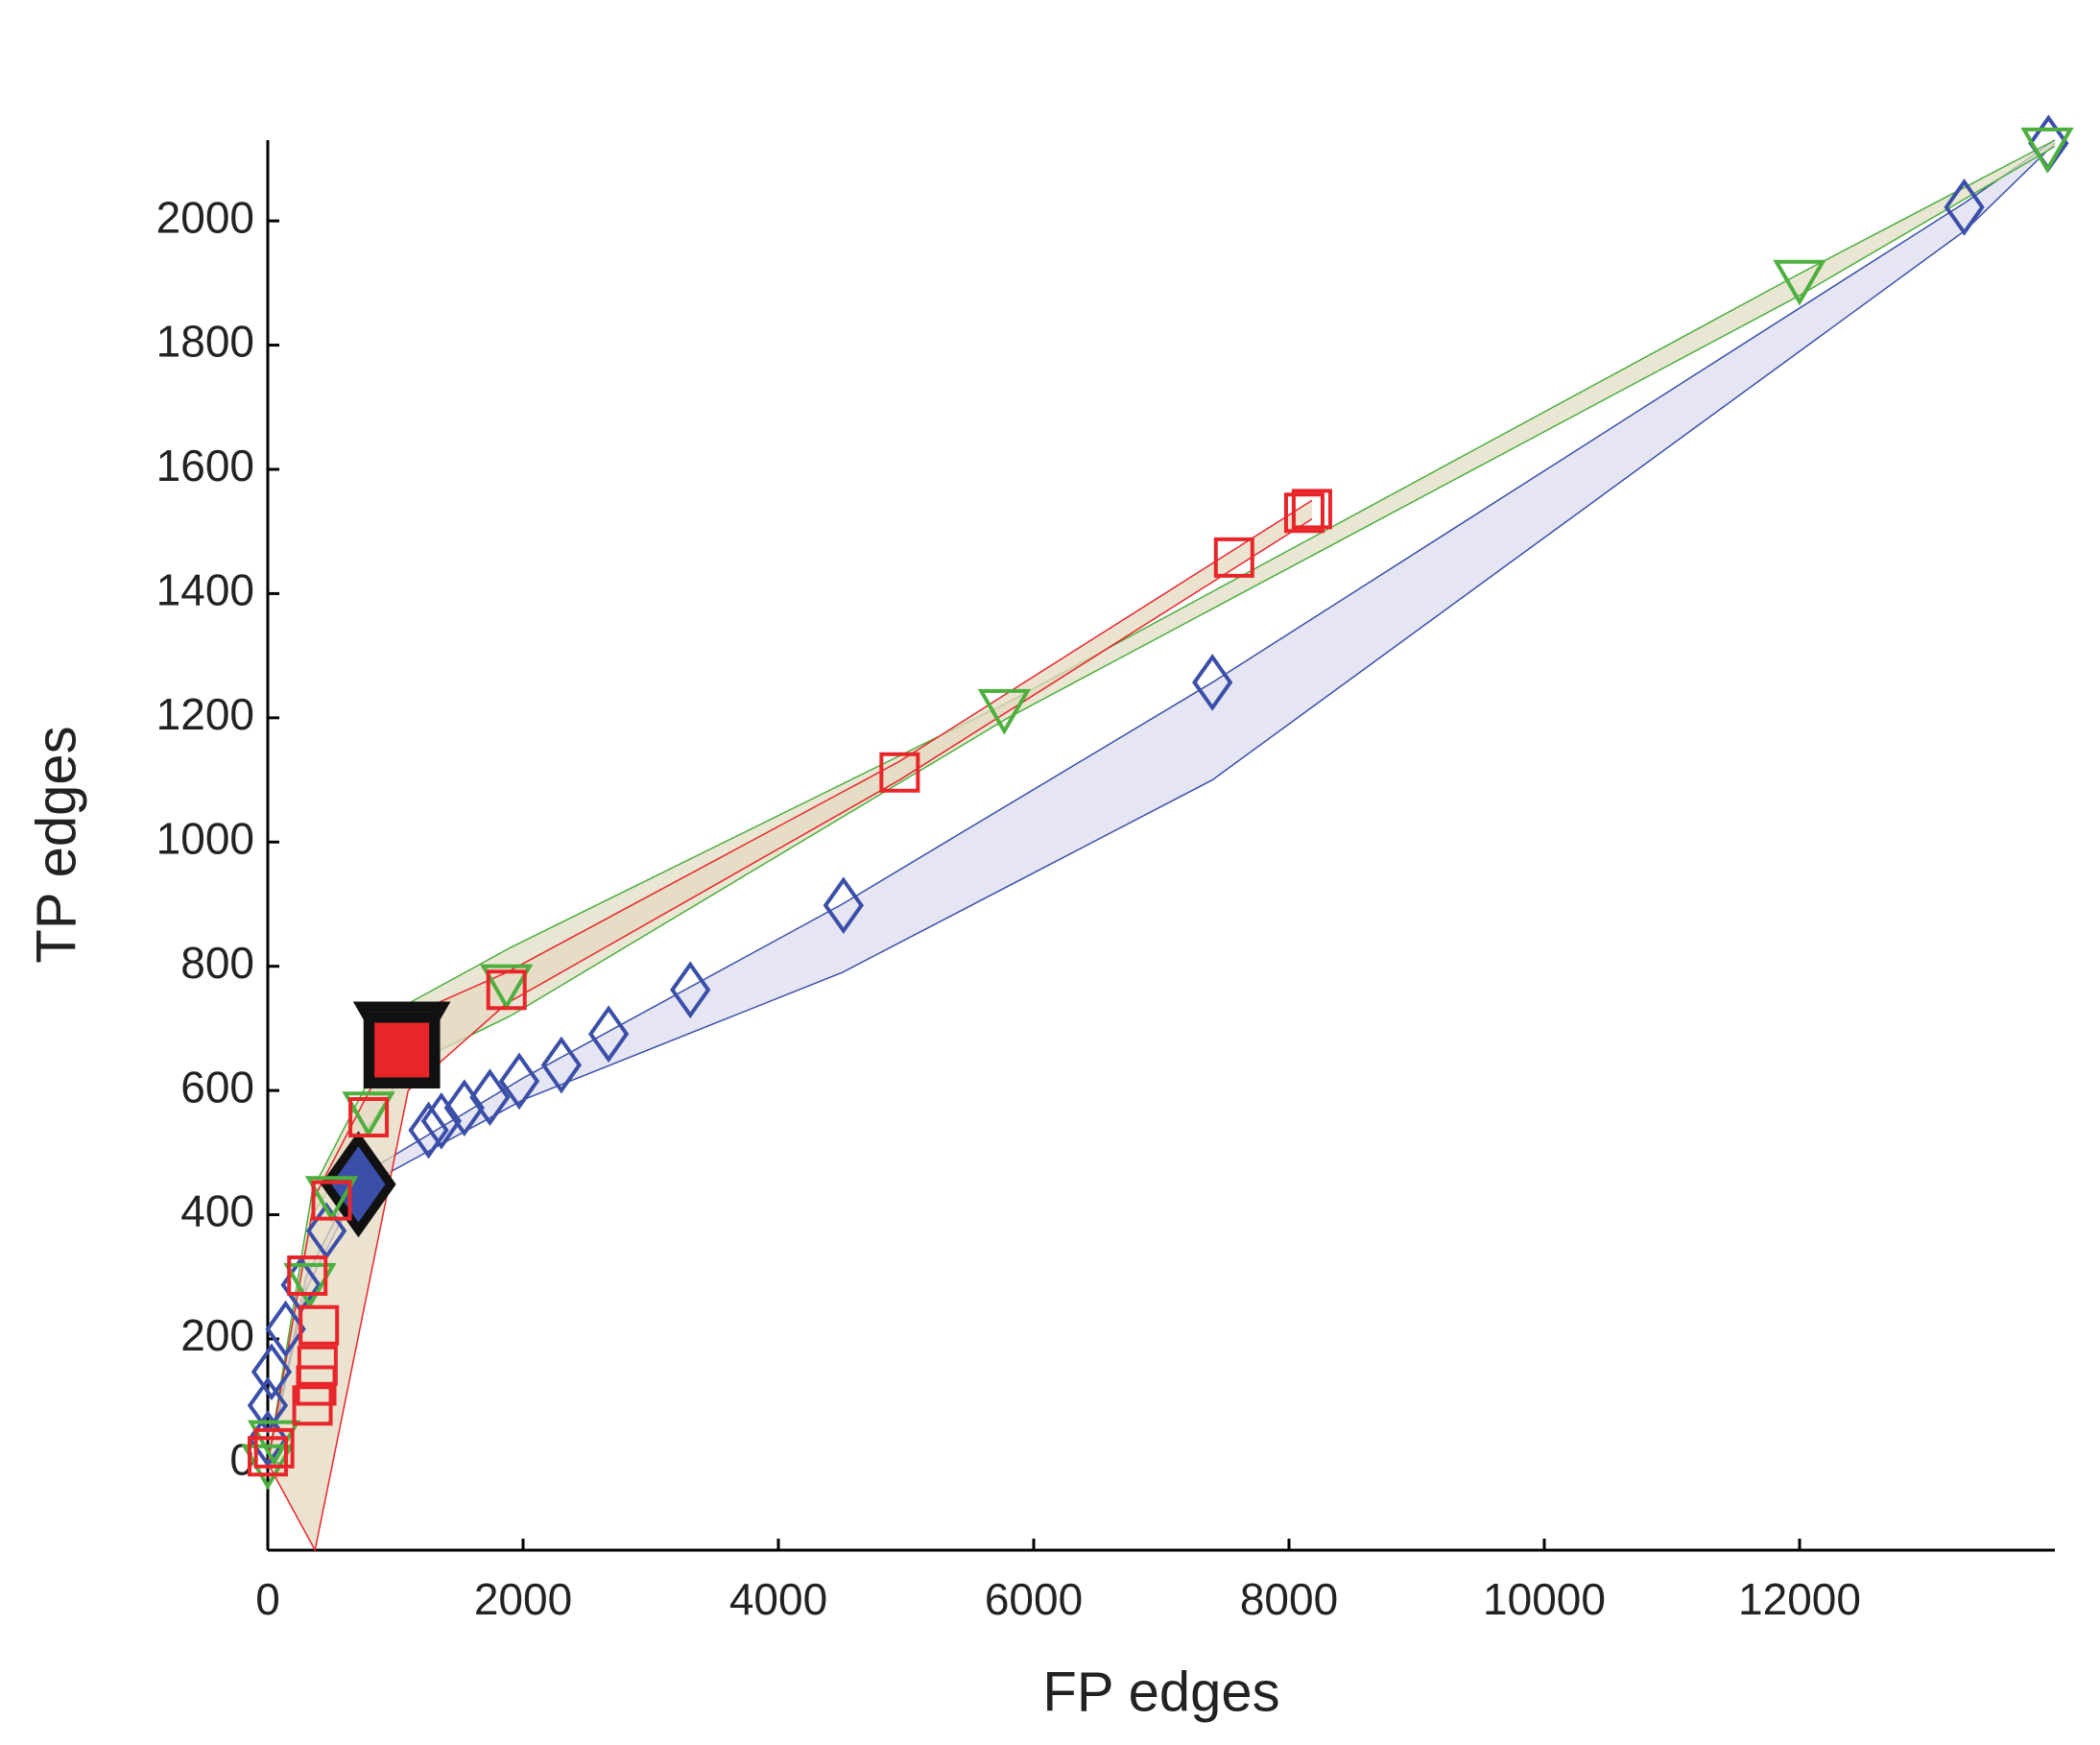 The height and width of the screenshot is (1745, 2100). What do you see at coordinates (205, 342) in the screenshot?
I see `y-tick-label: 1800` at bounding box center [205, 342].